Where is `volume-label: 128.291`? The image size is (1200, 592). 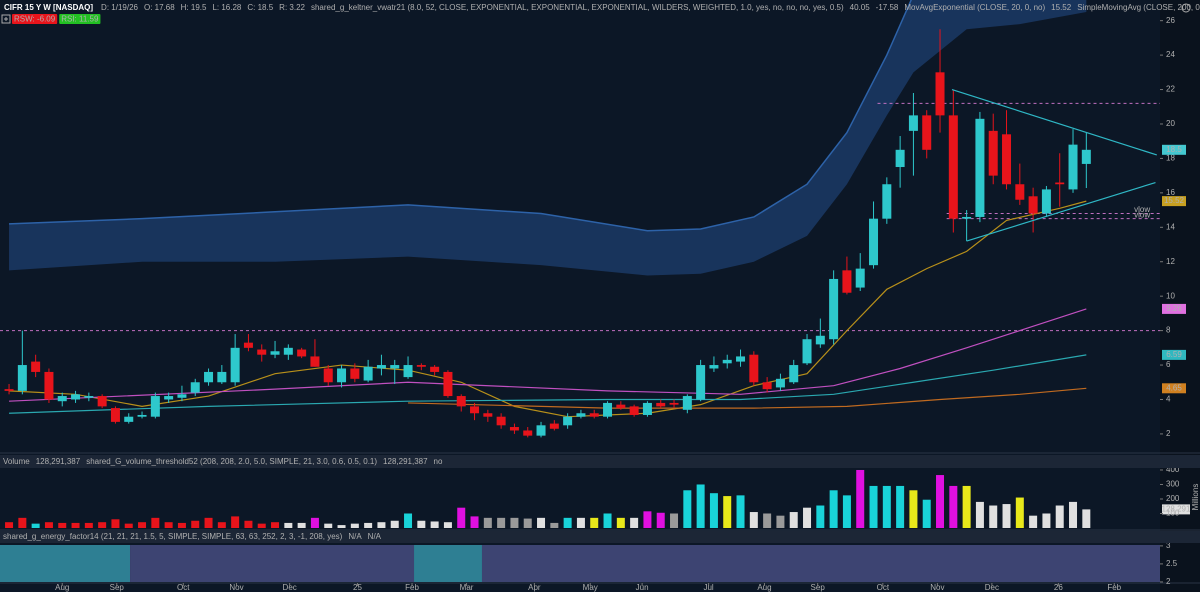
volume-label: 128.291 is located at coordinates (1176, 509).